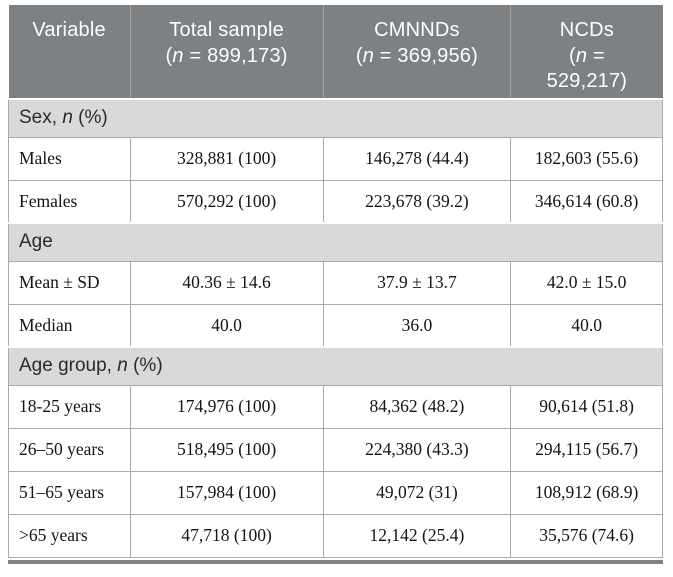 Image resolution: width=673 pixels, height=577 pixels. I want to click on column-header-total-sample: Total sample (n = 899,173), so click(226, 52).